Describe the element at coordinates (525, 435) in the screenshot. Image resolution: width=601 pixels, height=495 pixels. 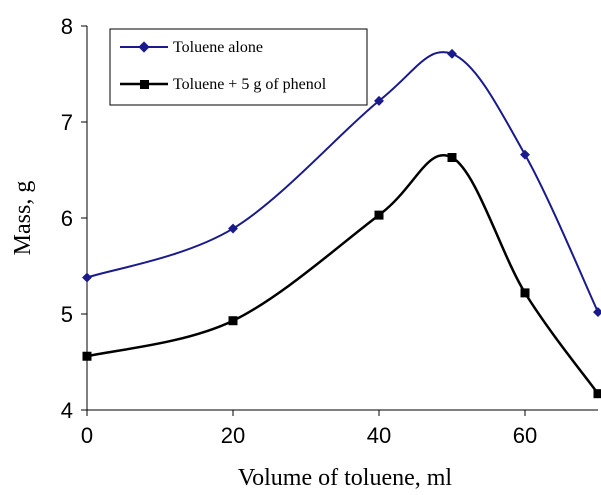
I see `x-tick-label: 60` at that location.